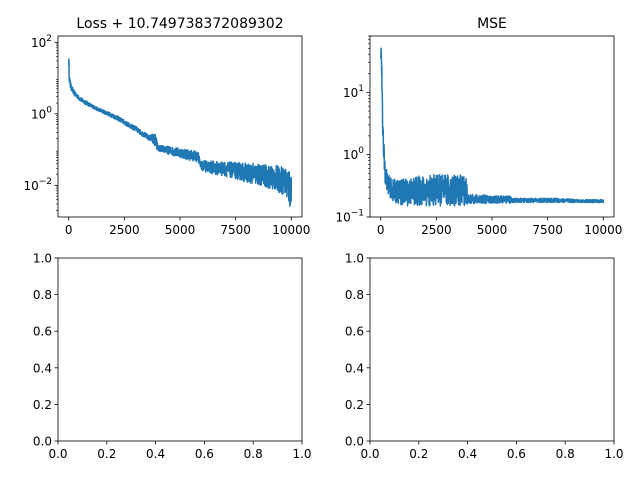  What do you see at coordinates (492, 349) in the screenshot?
I see `axes-frame-empty-right` at bounding box center [492, 349].